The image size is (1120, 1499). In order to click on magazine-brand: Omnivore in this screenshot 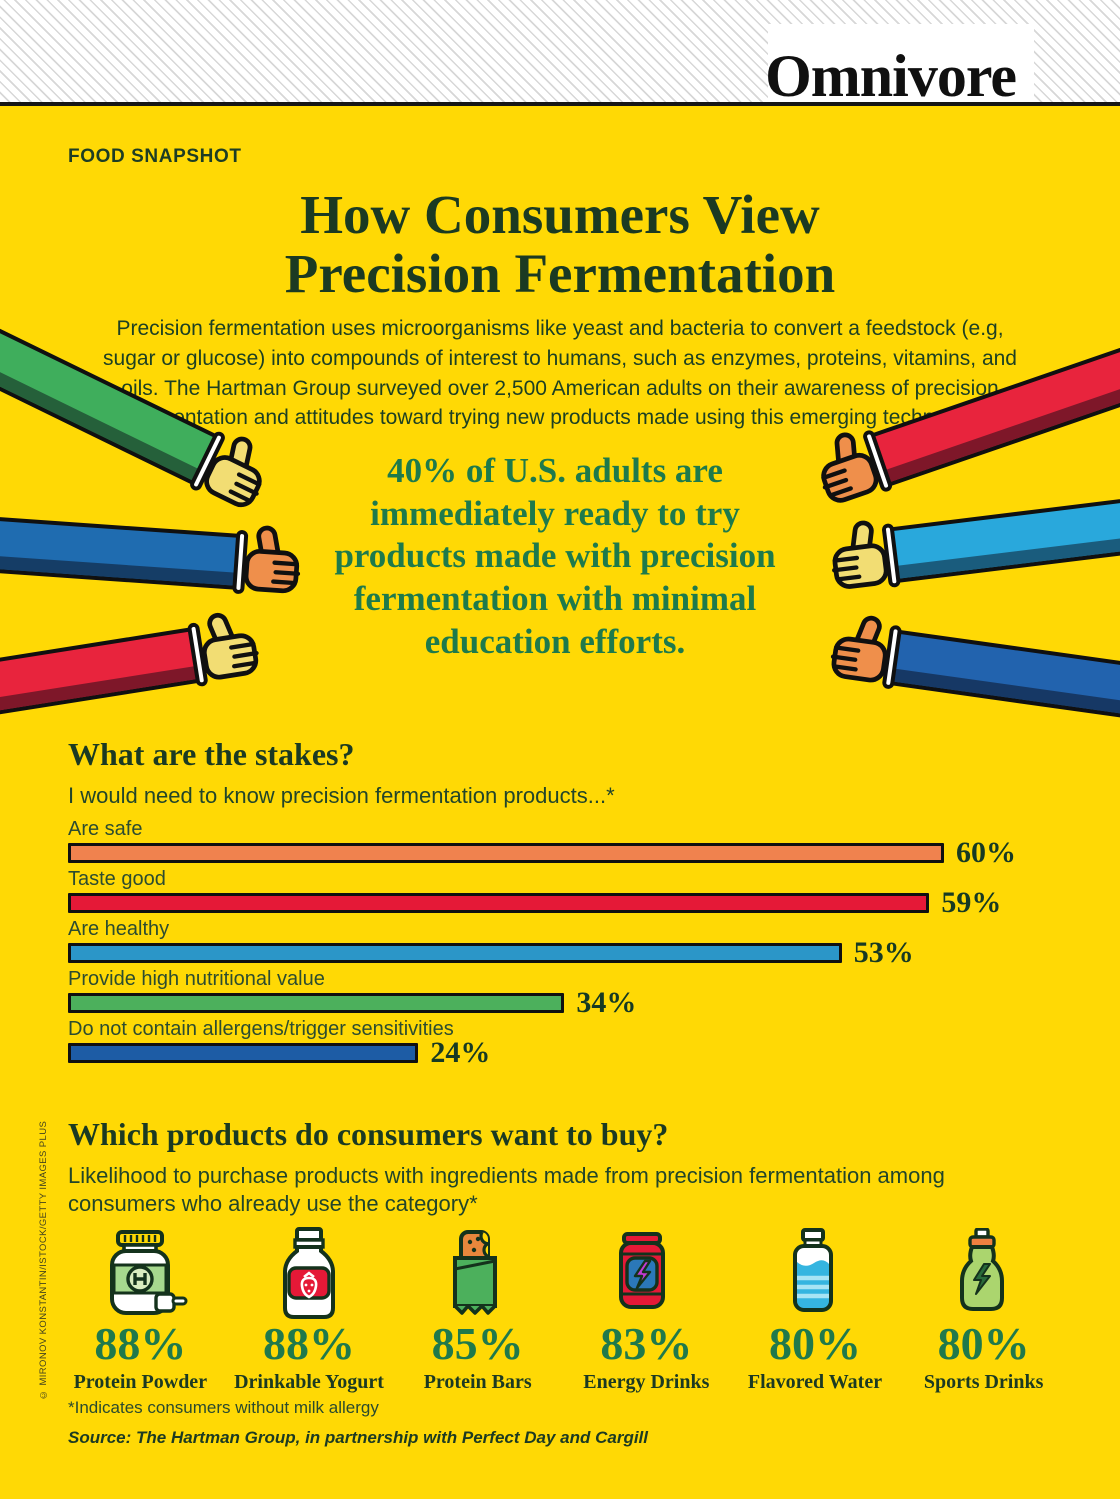, I will do `click(891, 76)`.